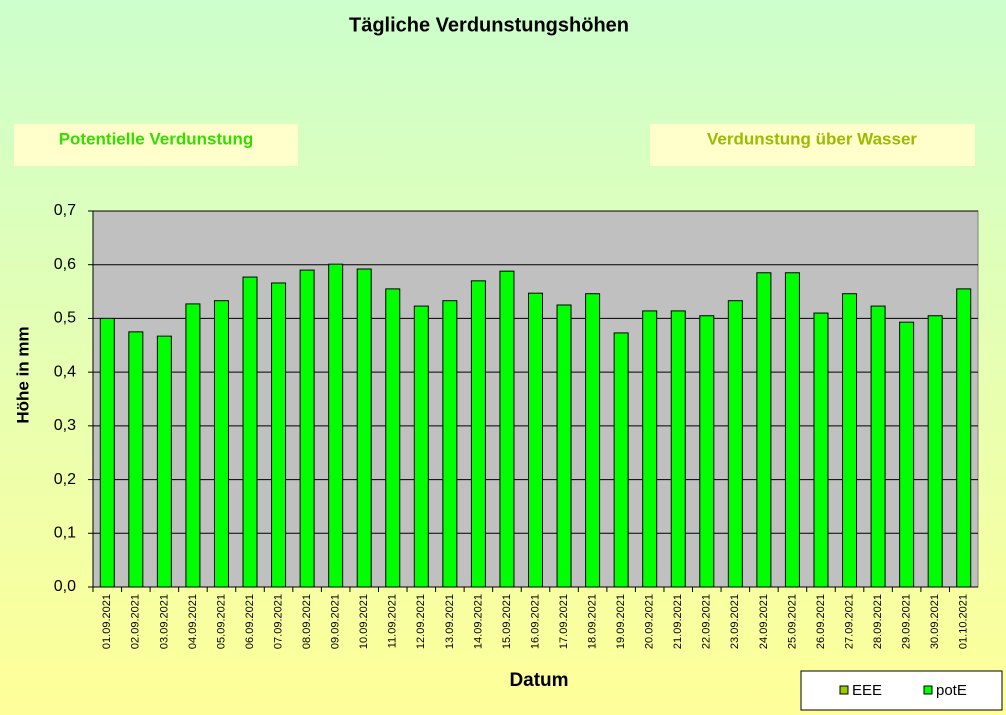  What do you see at coordinates (951, 690) in the screenshot?
I see `legend-label: potE` at bounding box center [951, 690].